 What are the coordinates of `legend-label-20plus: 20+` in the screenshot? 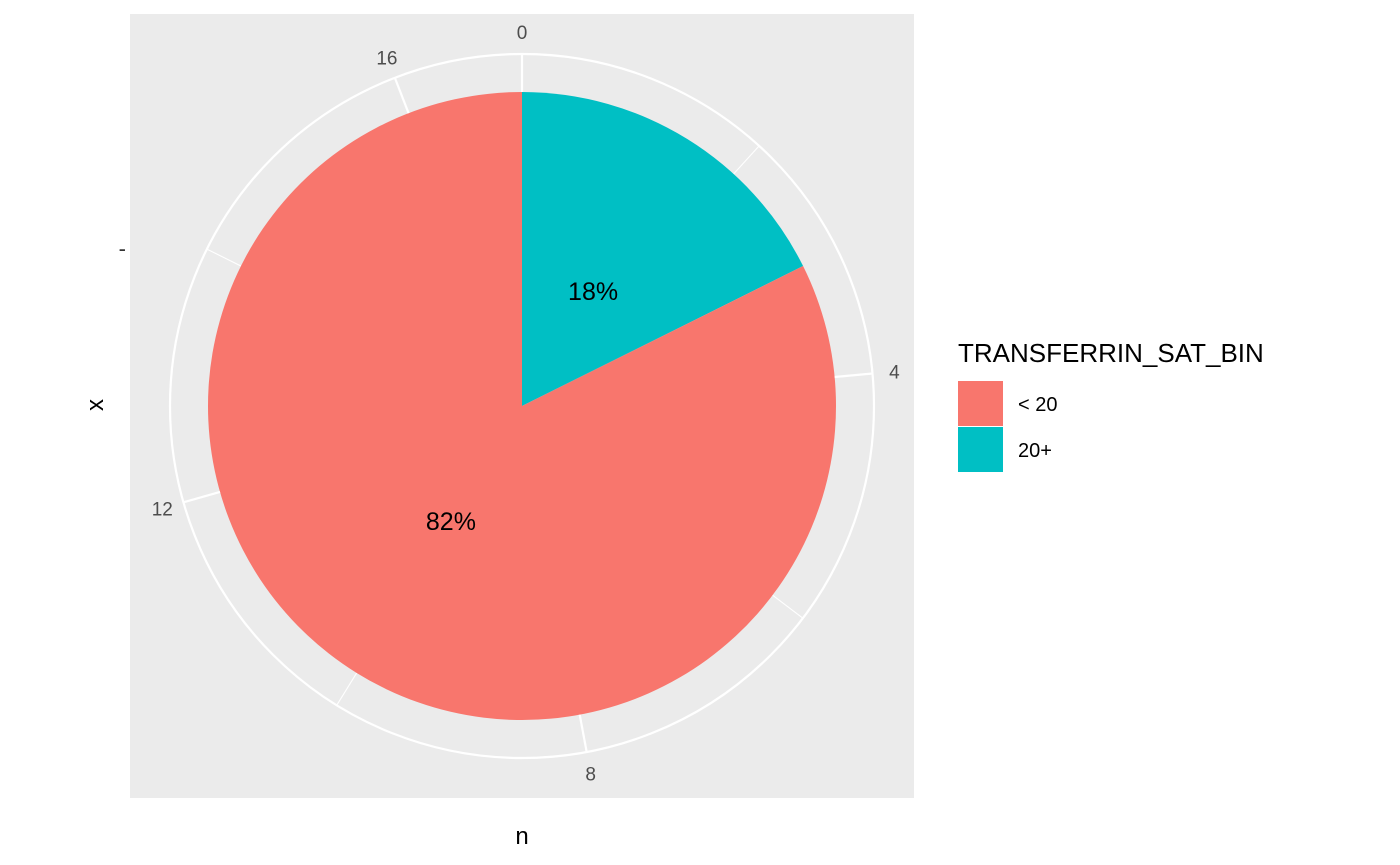 It's located at (1035, 451).